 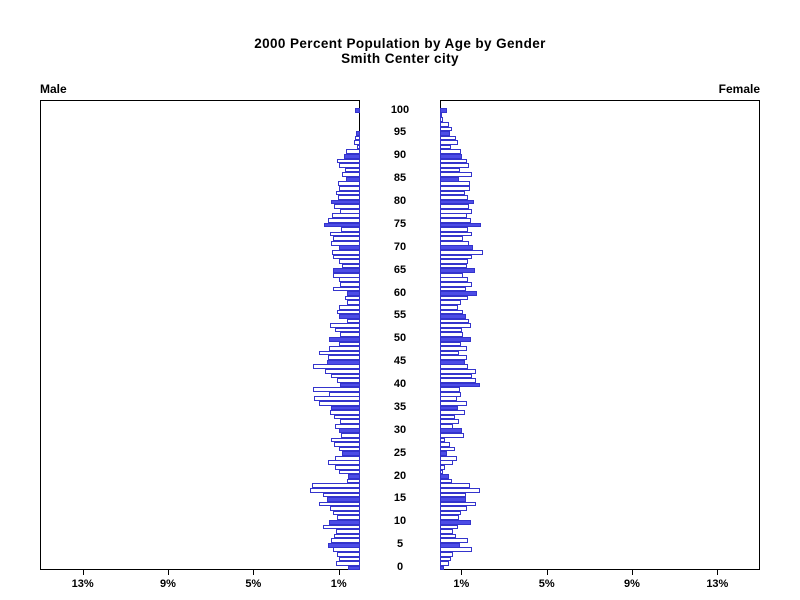 I want to click on male-axis-label: Male, so click(x=53, y=89).